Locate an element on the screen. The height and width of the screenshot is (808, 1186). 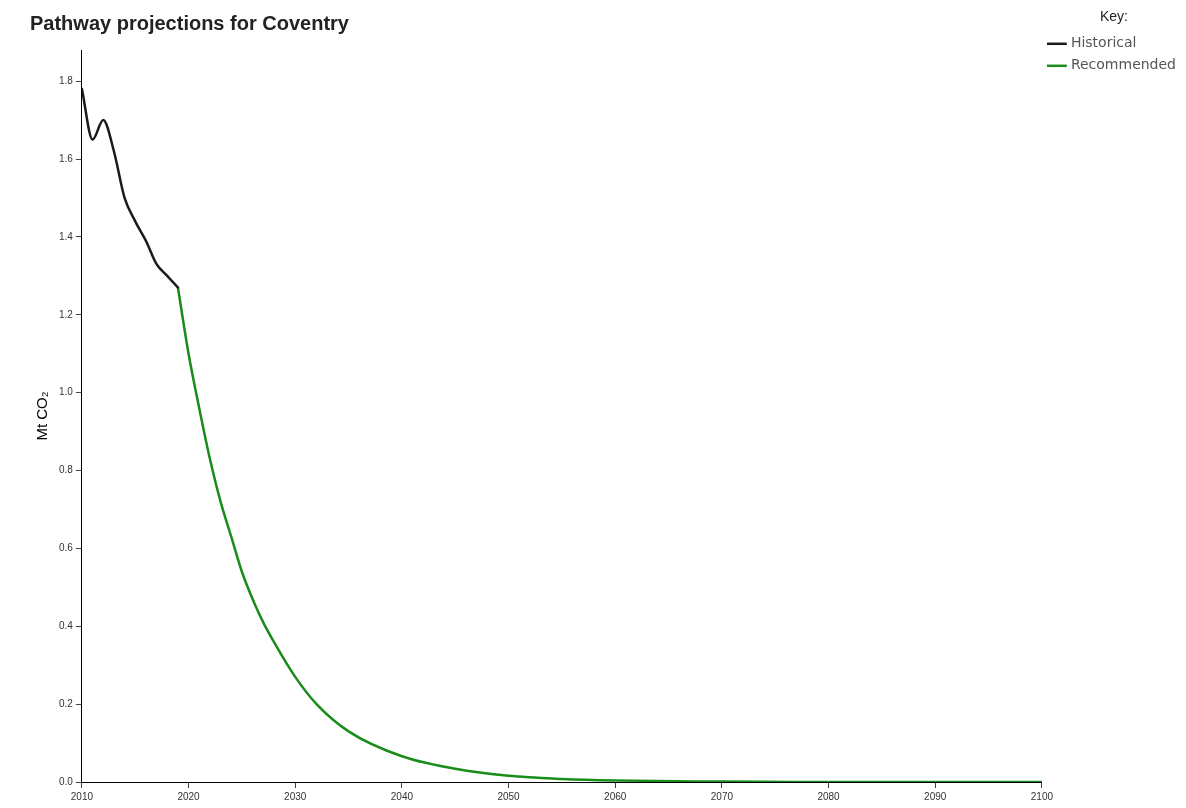
x-tick-label: 2020 is located at coordinates (189, 796).